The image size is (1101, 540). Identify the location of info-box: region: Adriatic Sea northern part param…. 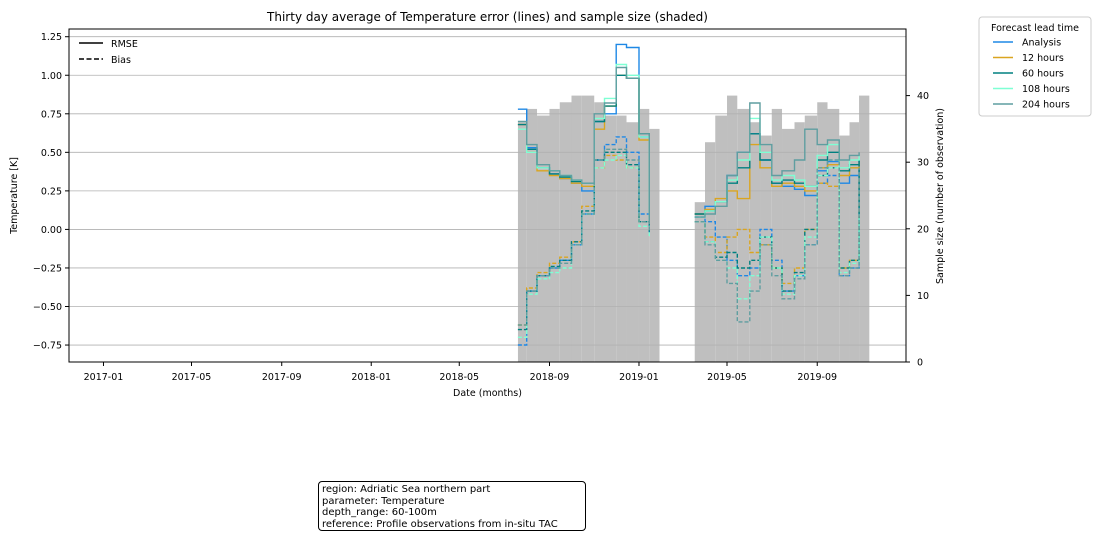
(452, 506).